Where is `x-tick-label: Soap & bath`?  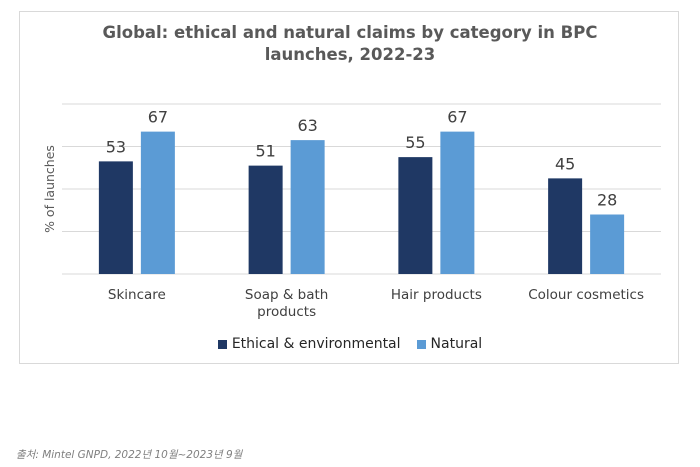
x-tick-label: Soap & bath is located at coordinates (286, 295).